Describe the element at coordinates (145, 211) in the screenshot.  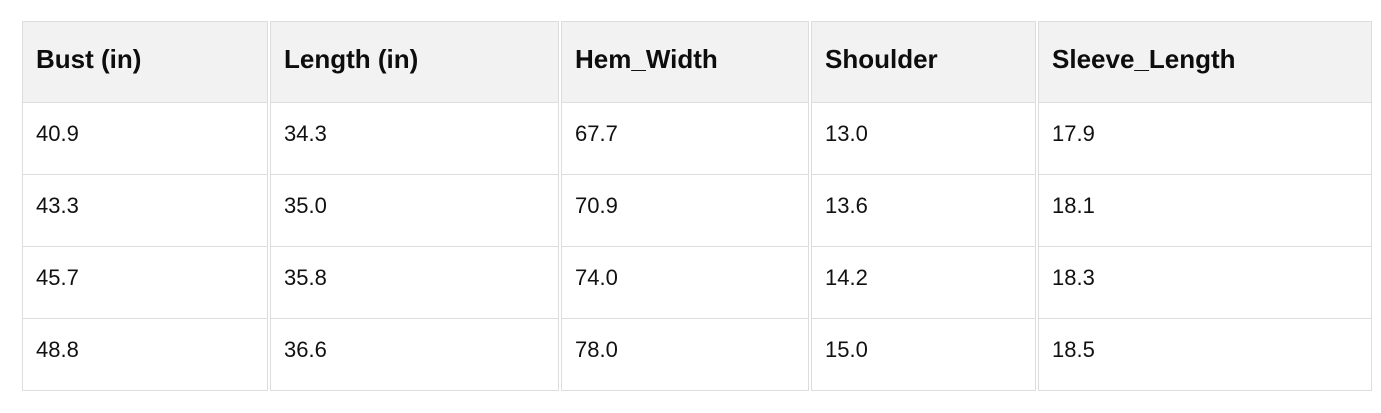
I see `table-cell-bust-in: 43.3` at that location.